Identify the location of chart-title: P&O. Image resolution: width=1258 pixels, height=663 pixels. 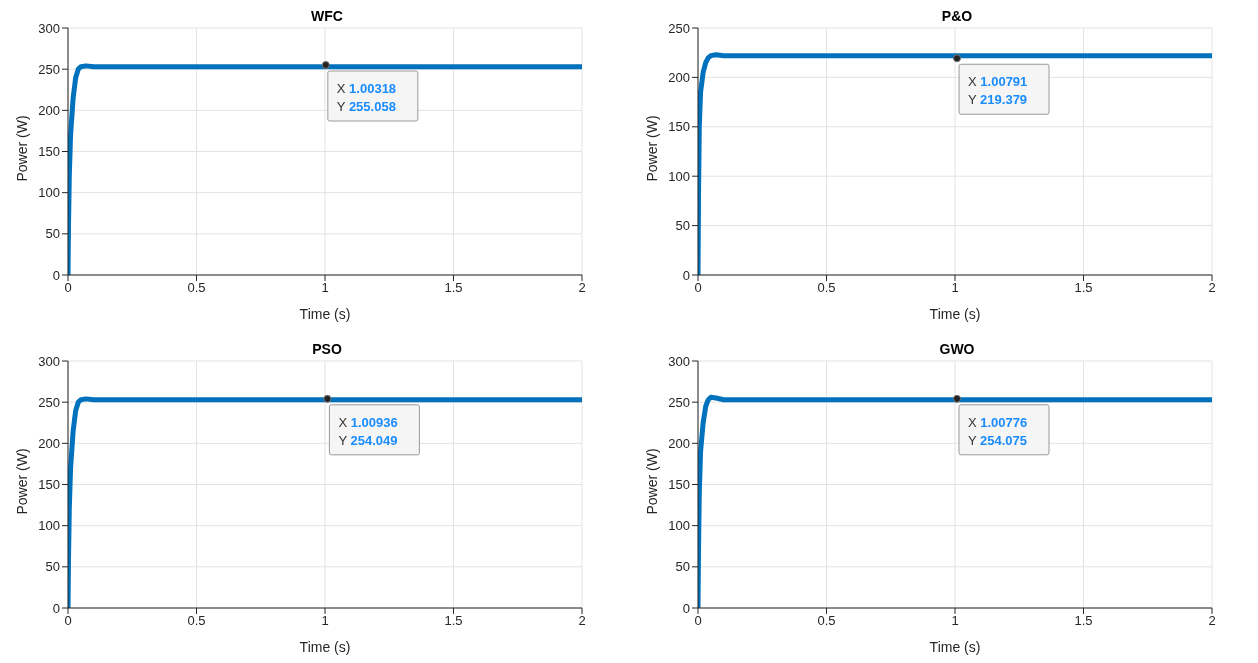
(957, 16).